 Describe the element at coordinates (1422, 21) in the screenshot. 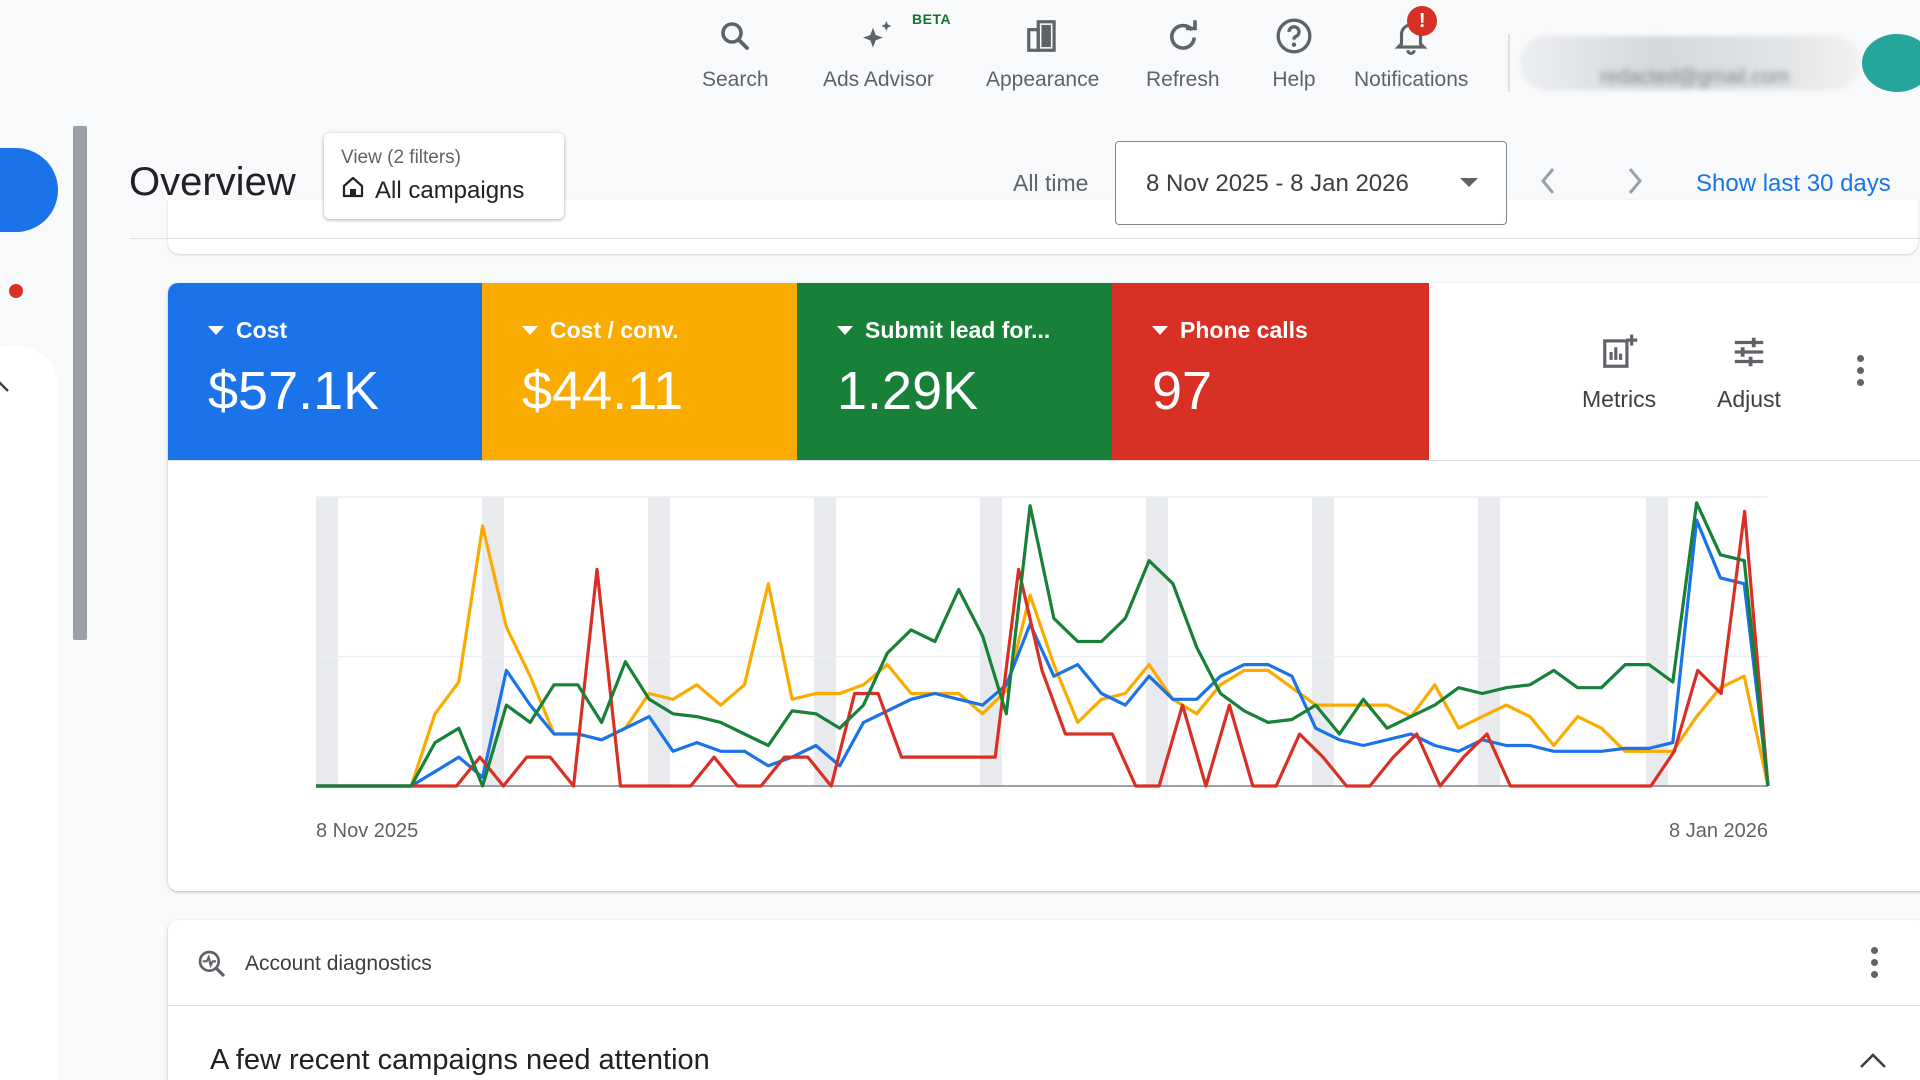

I see `notifications-badge: !` at that location.